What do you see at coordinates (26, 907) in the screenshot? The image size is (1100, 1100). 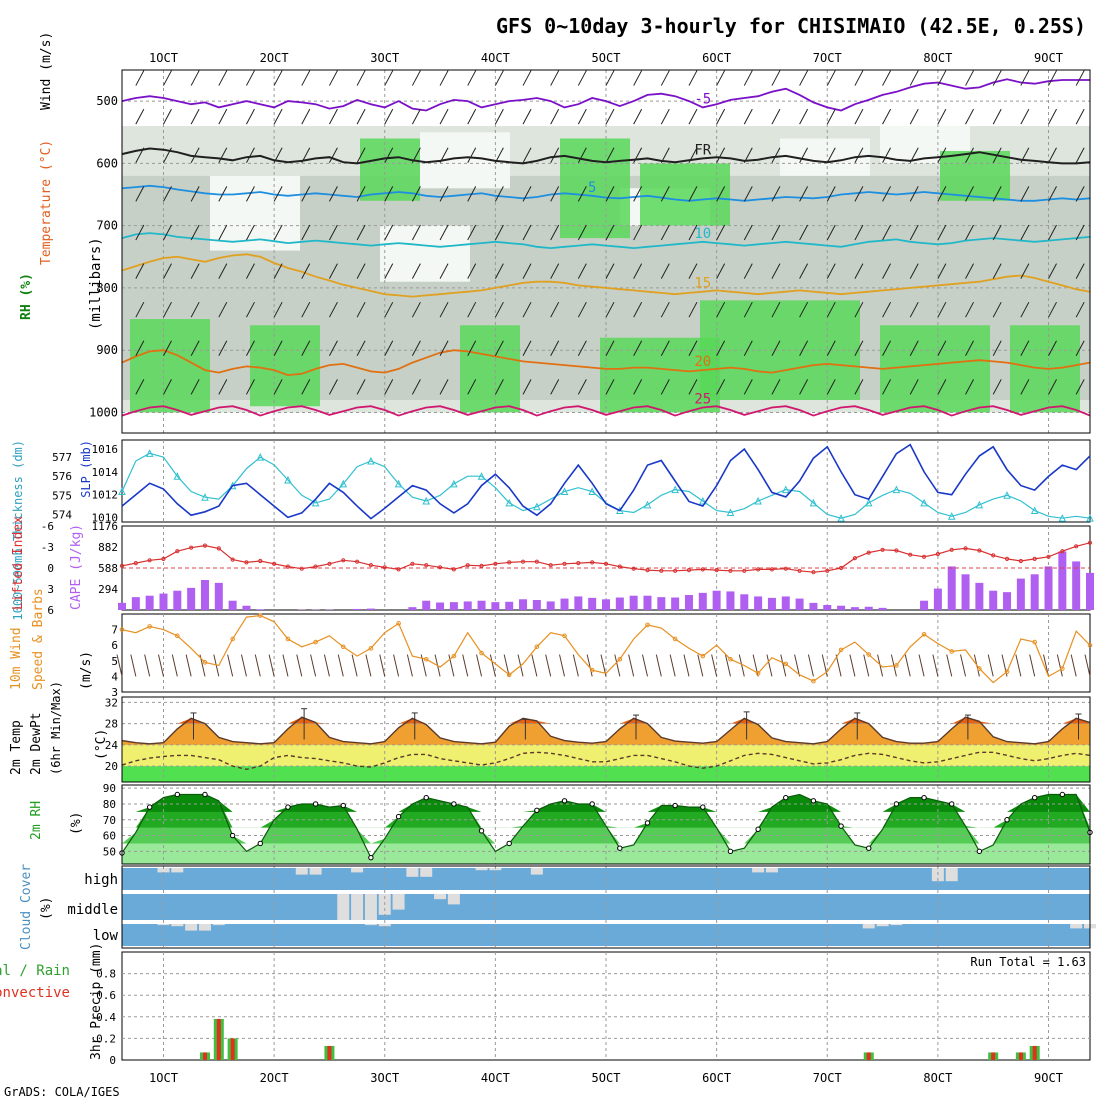 I see `cloud-cover-label: Cloud Cover` at bounding box center [26, 907].